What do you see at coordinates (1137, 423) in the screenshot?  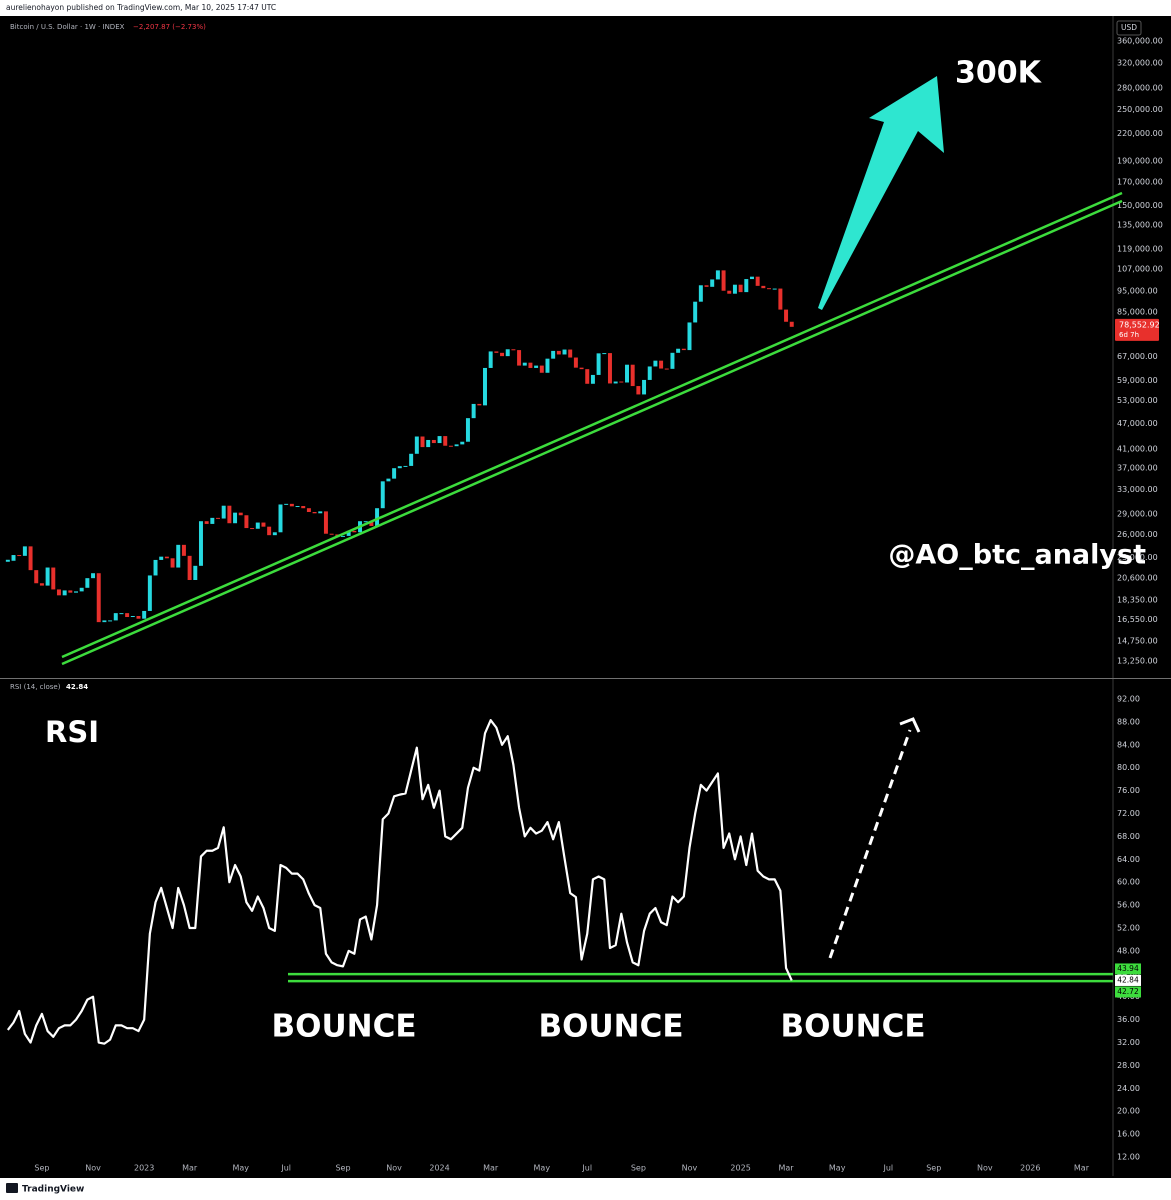 I see `y-tick-label: 47,000.00` at bounding box center [1137, 423].